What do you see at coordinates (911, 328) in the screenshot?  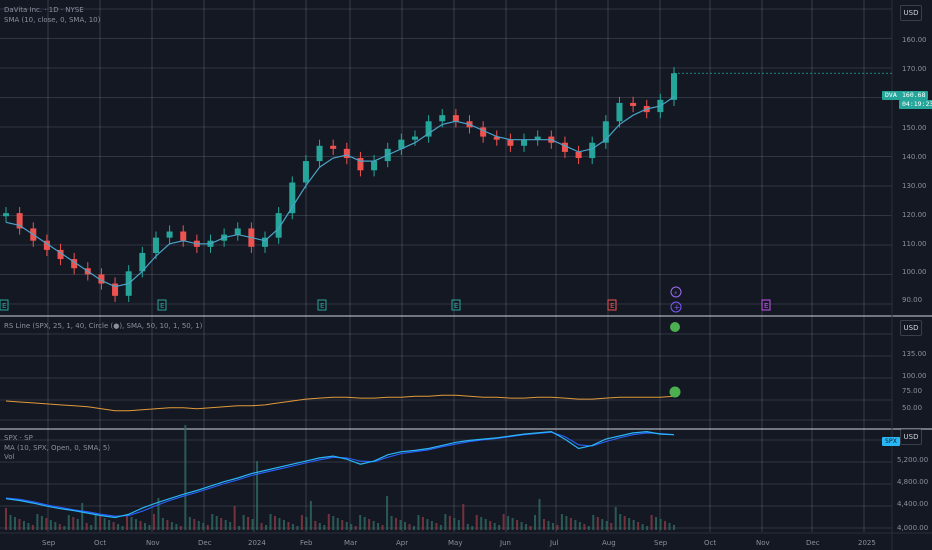 I see `rs-currency-button: USD` at bounding box center [911, 328].